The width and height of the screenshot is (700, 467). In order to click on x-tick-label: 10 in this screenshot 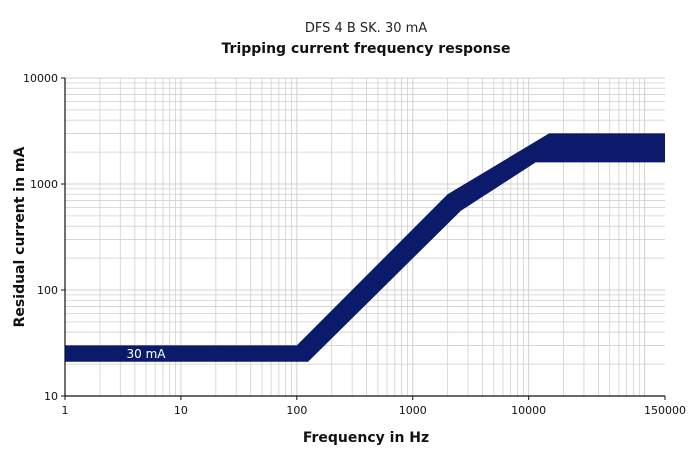, I will do `click(181, 410)`.